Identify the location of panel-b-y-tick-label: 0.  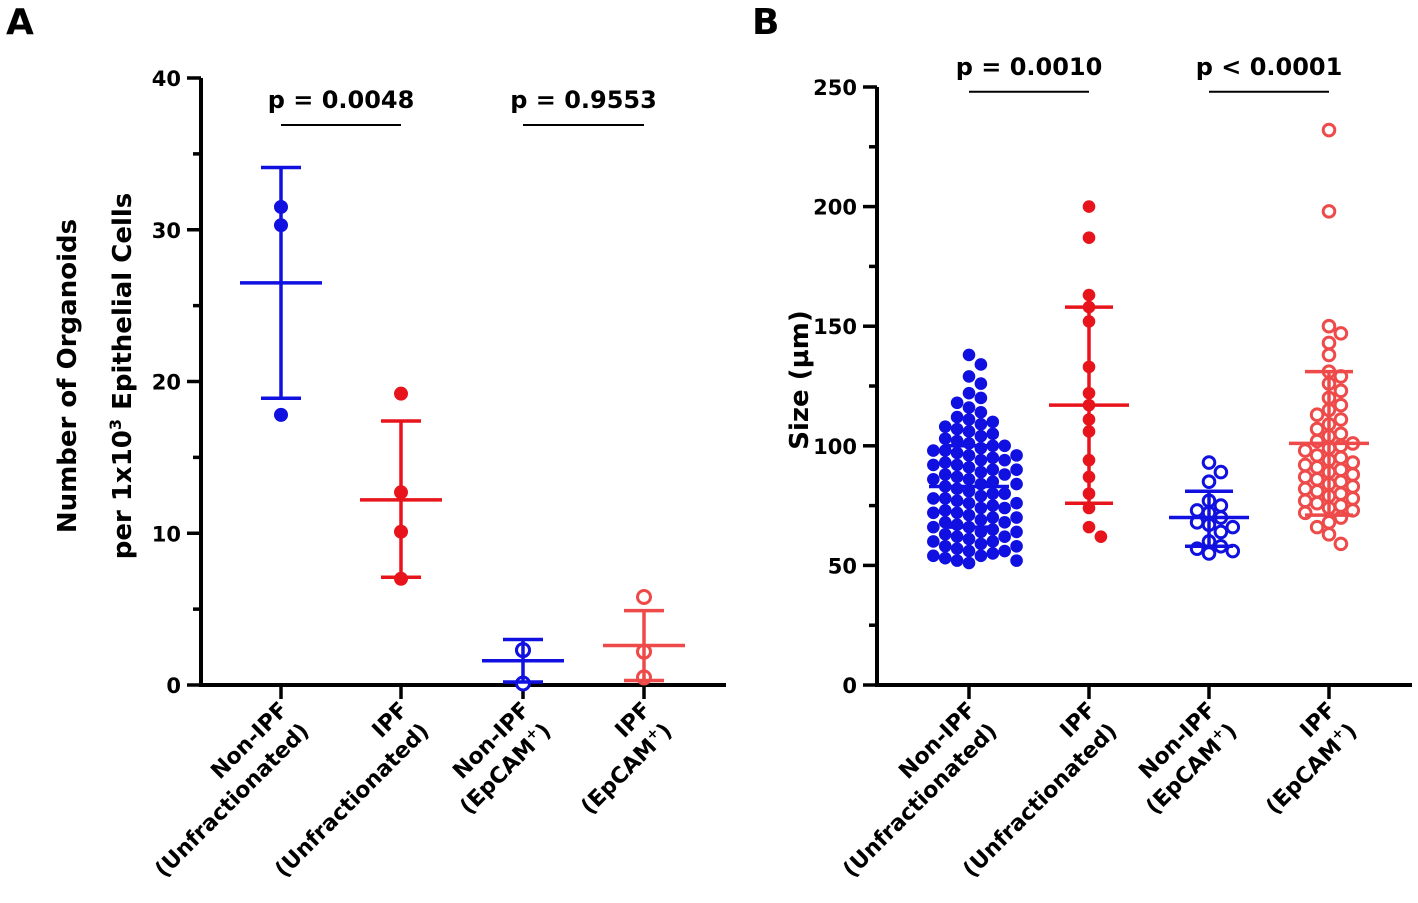
(849, 686).